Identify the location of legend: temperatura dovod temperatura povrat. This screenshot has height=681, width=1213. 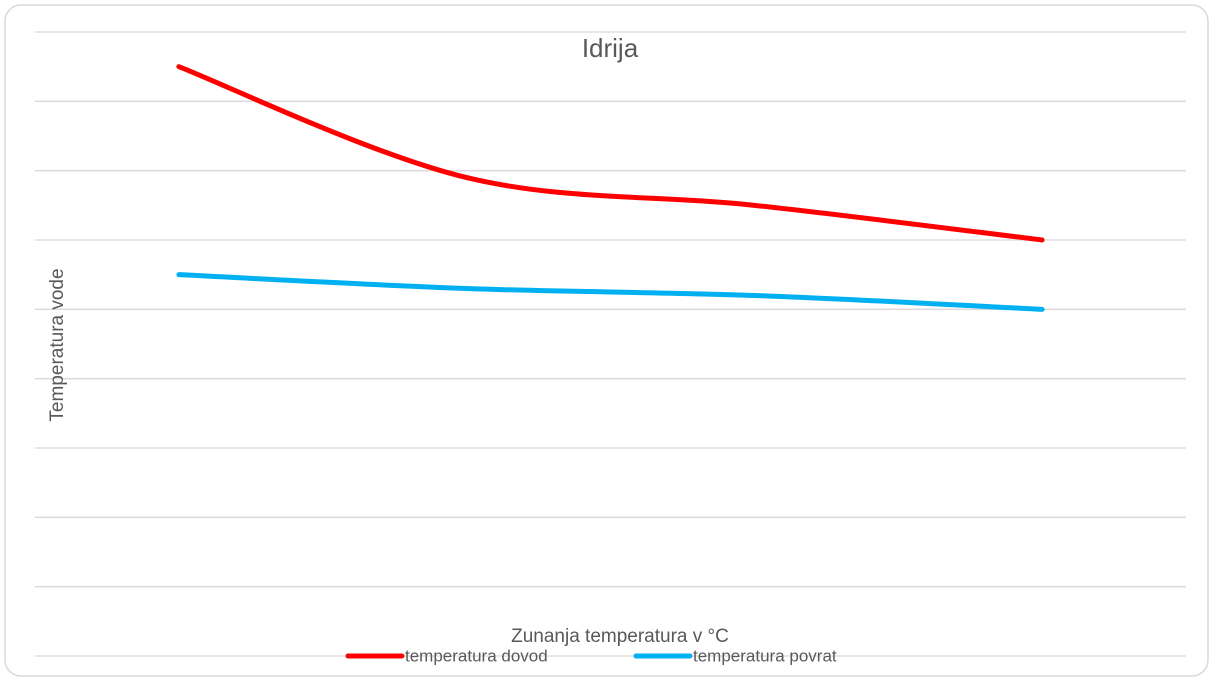
(591, 655).